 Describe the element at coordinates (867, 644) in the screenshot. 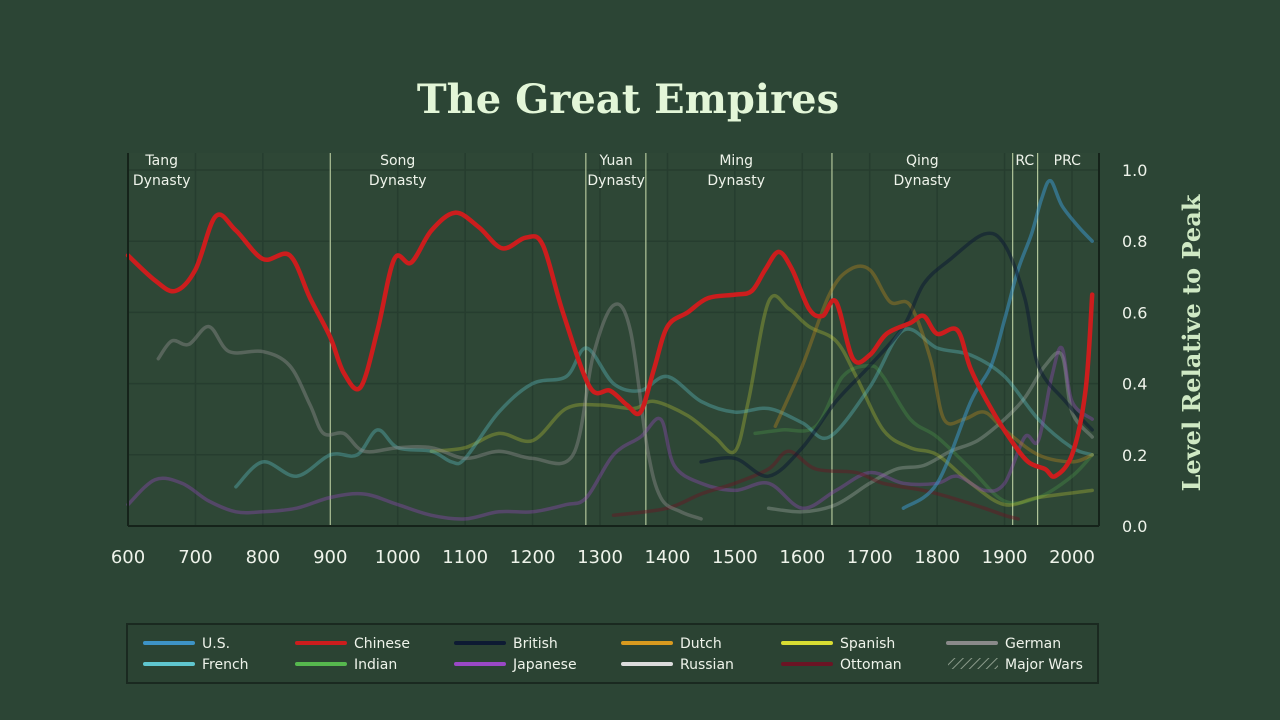

I see `legend-label: Spanish` at that location.